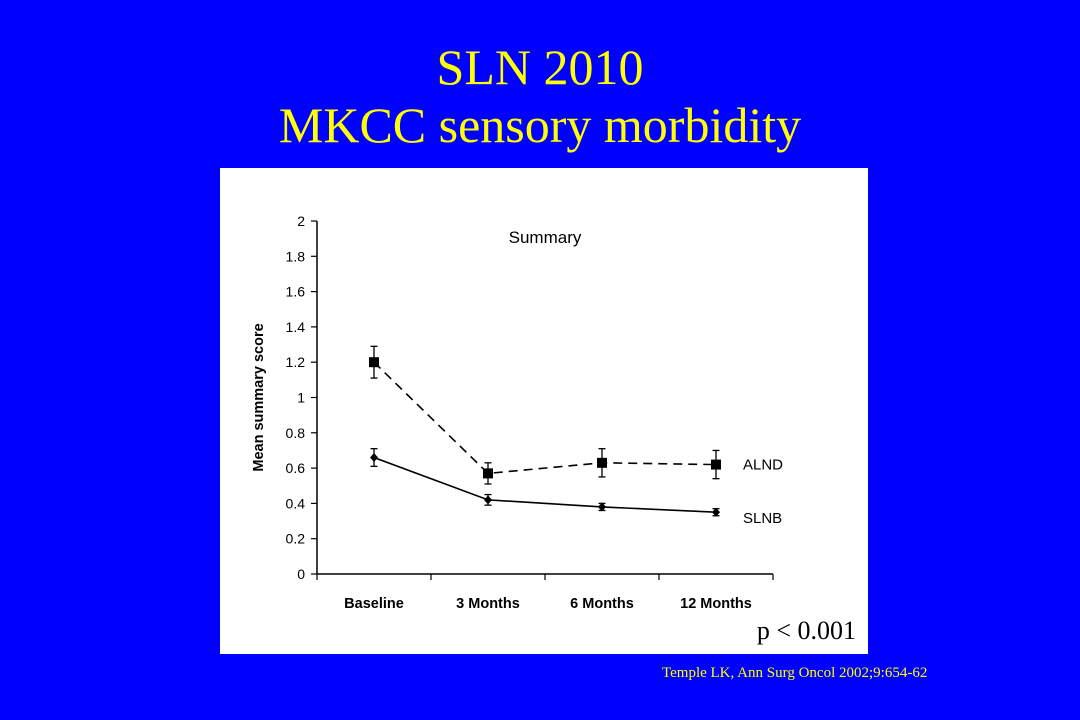 The width and height of the screenshot is (1080, 720). Describe the element at coordinates (545, 237) in the screenshot. I see `chart-title: Summary` at that location.